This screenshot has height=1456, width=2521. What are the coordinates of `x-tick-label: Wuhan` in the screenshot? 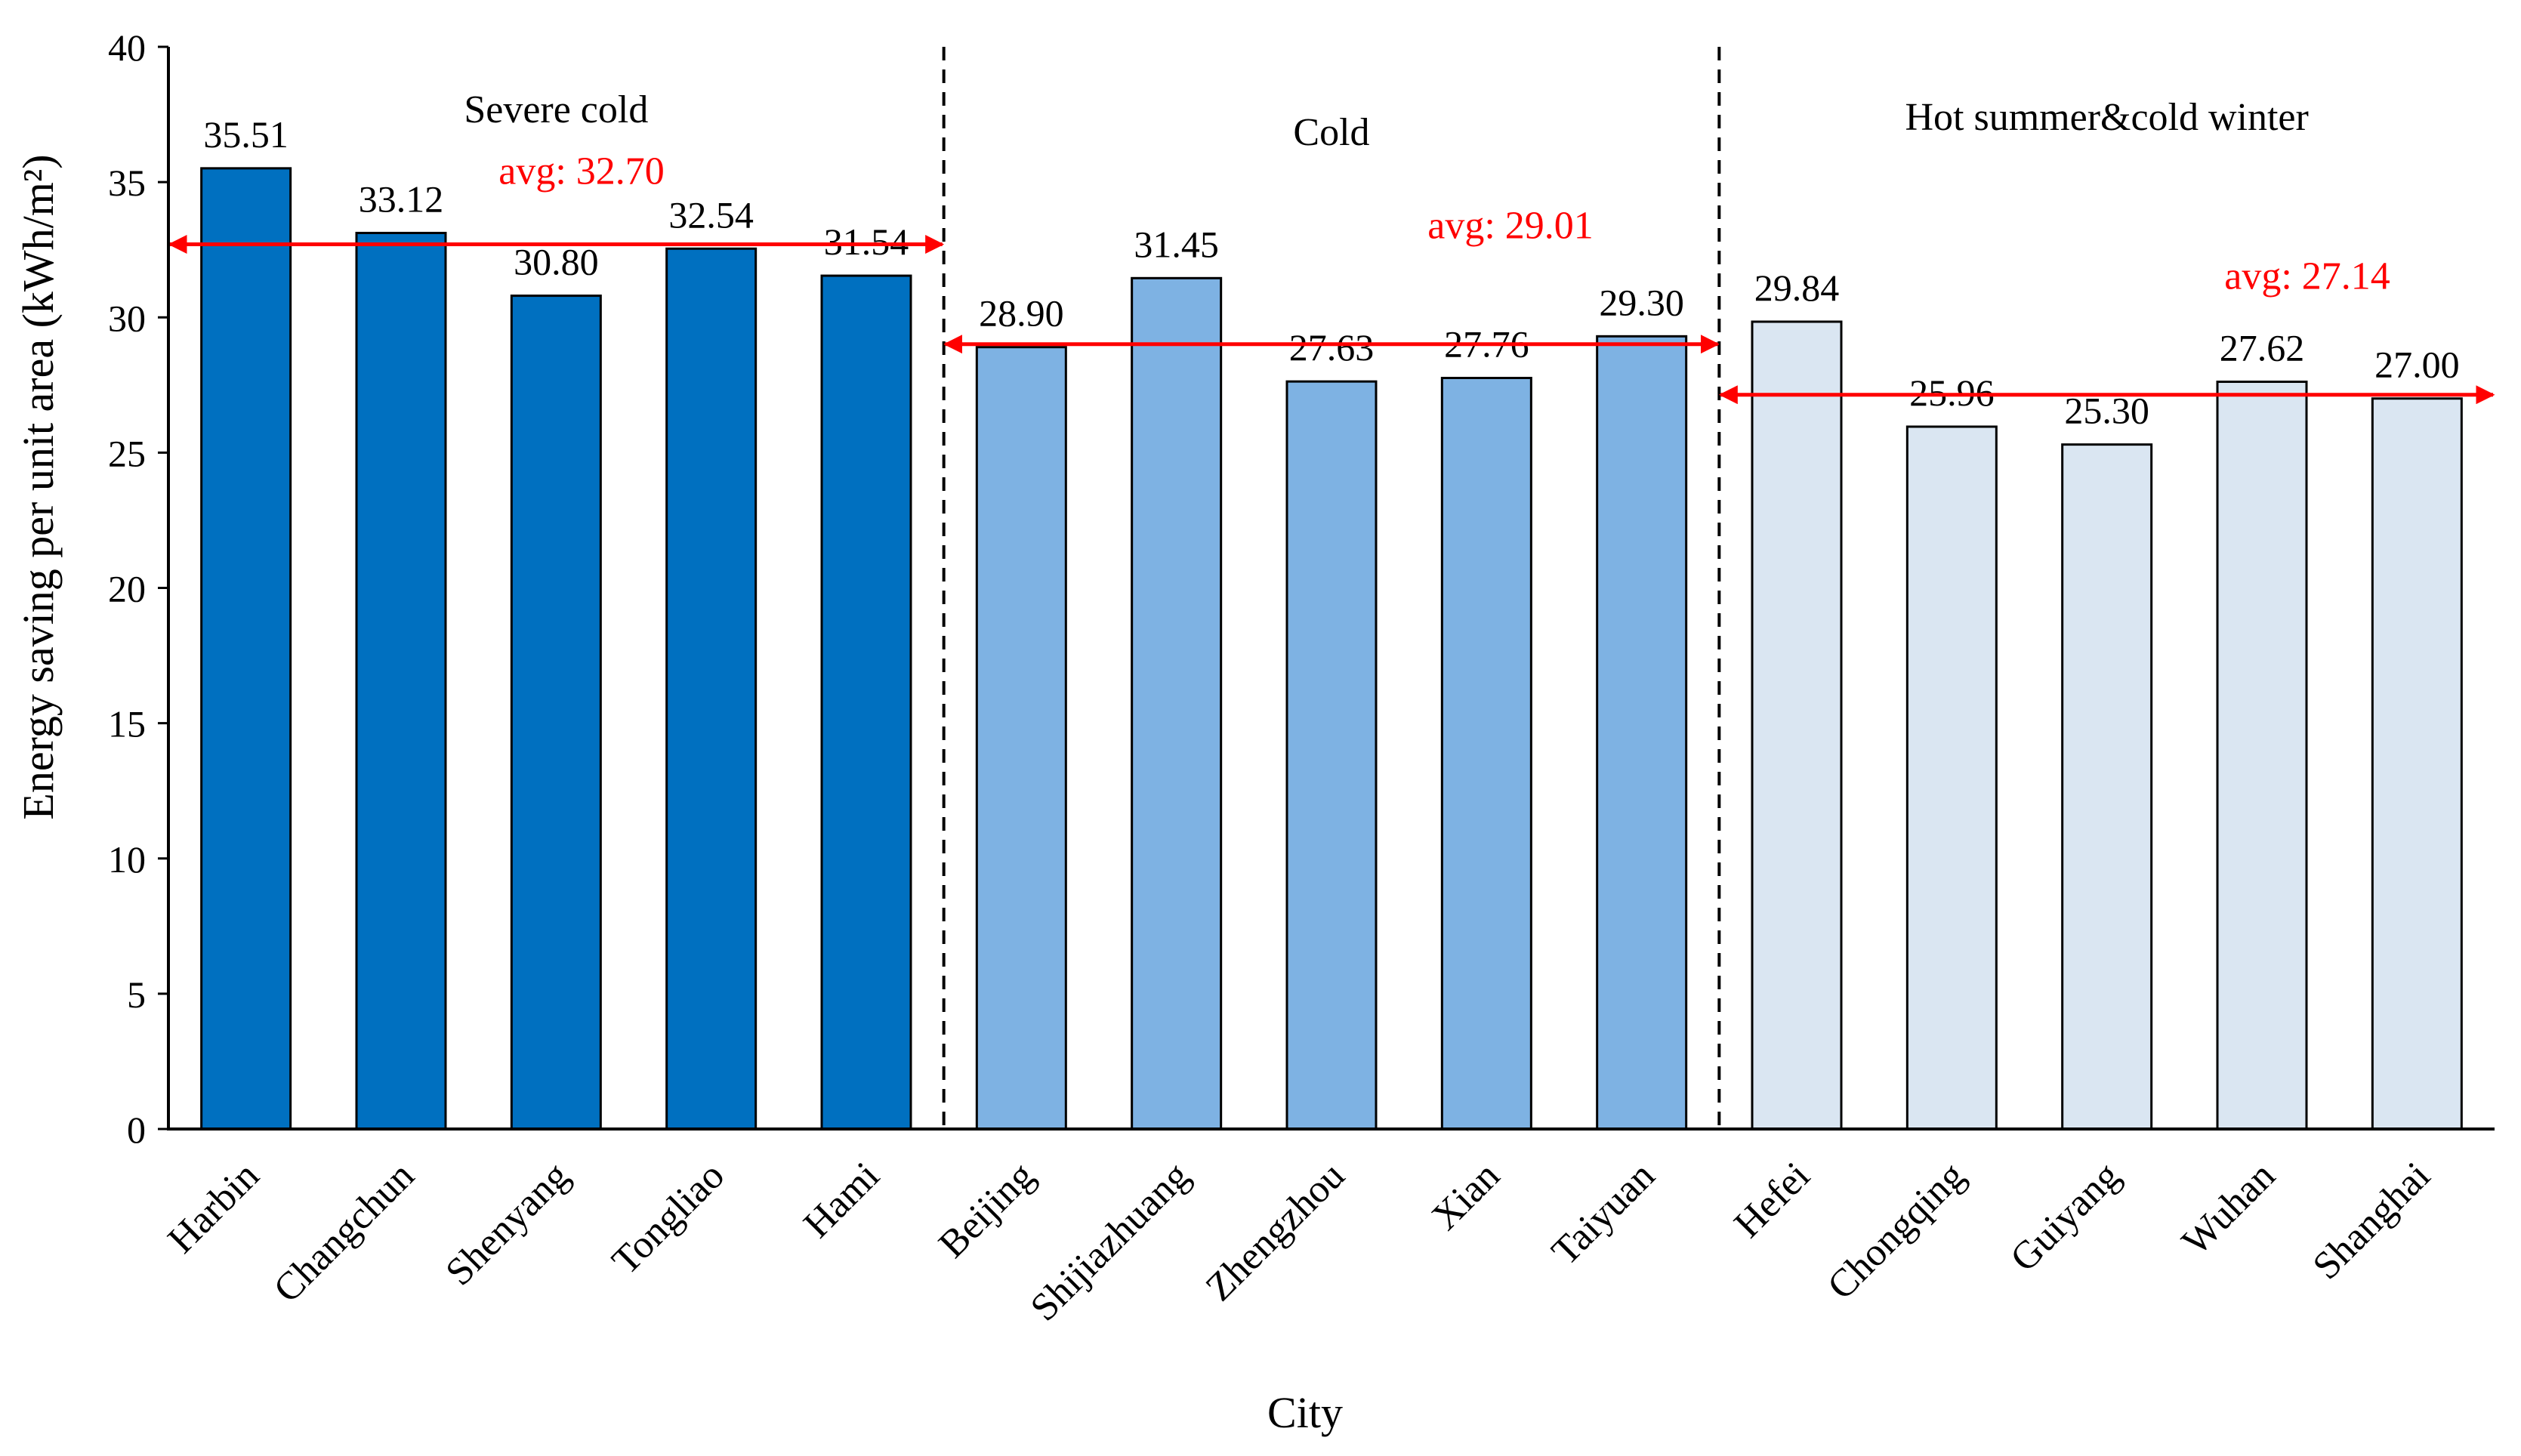 It's located at (2228, 1208).